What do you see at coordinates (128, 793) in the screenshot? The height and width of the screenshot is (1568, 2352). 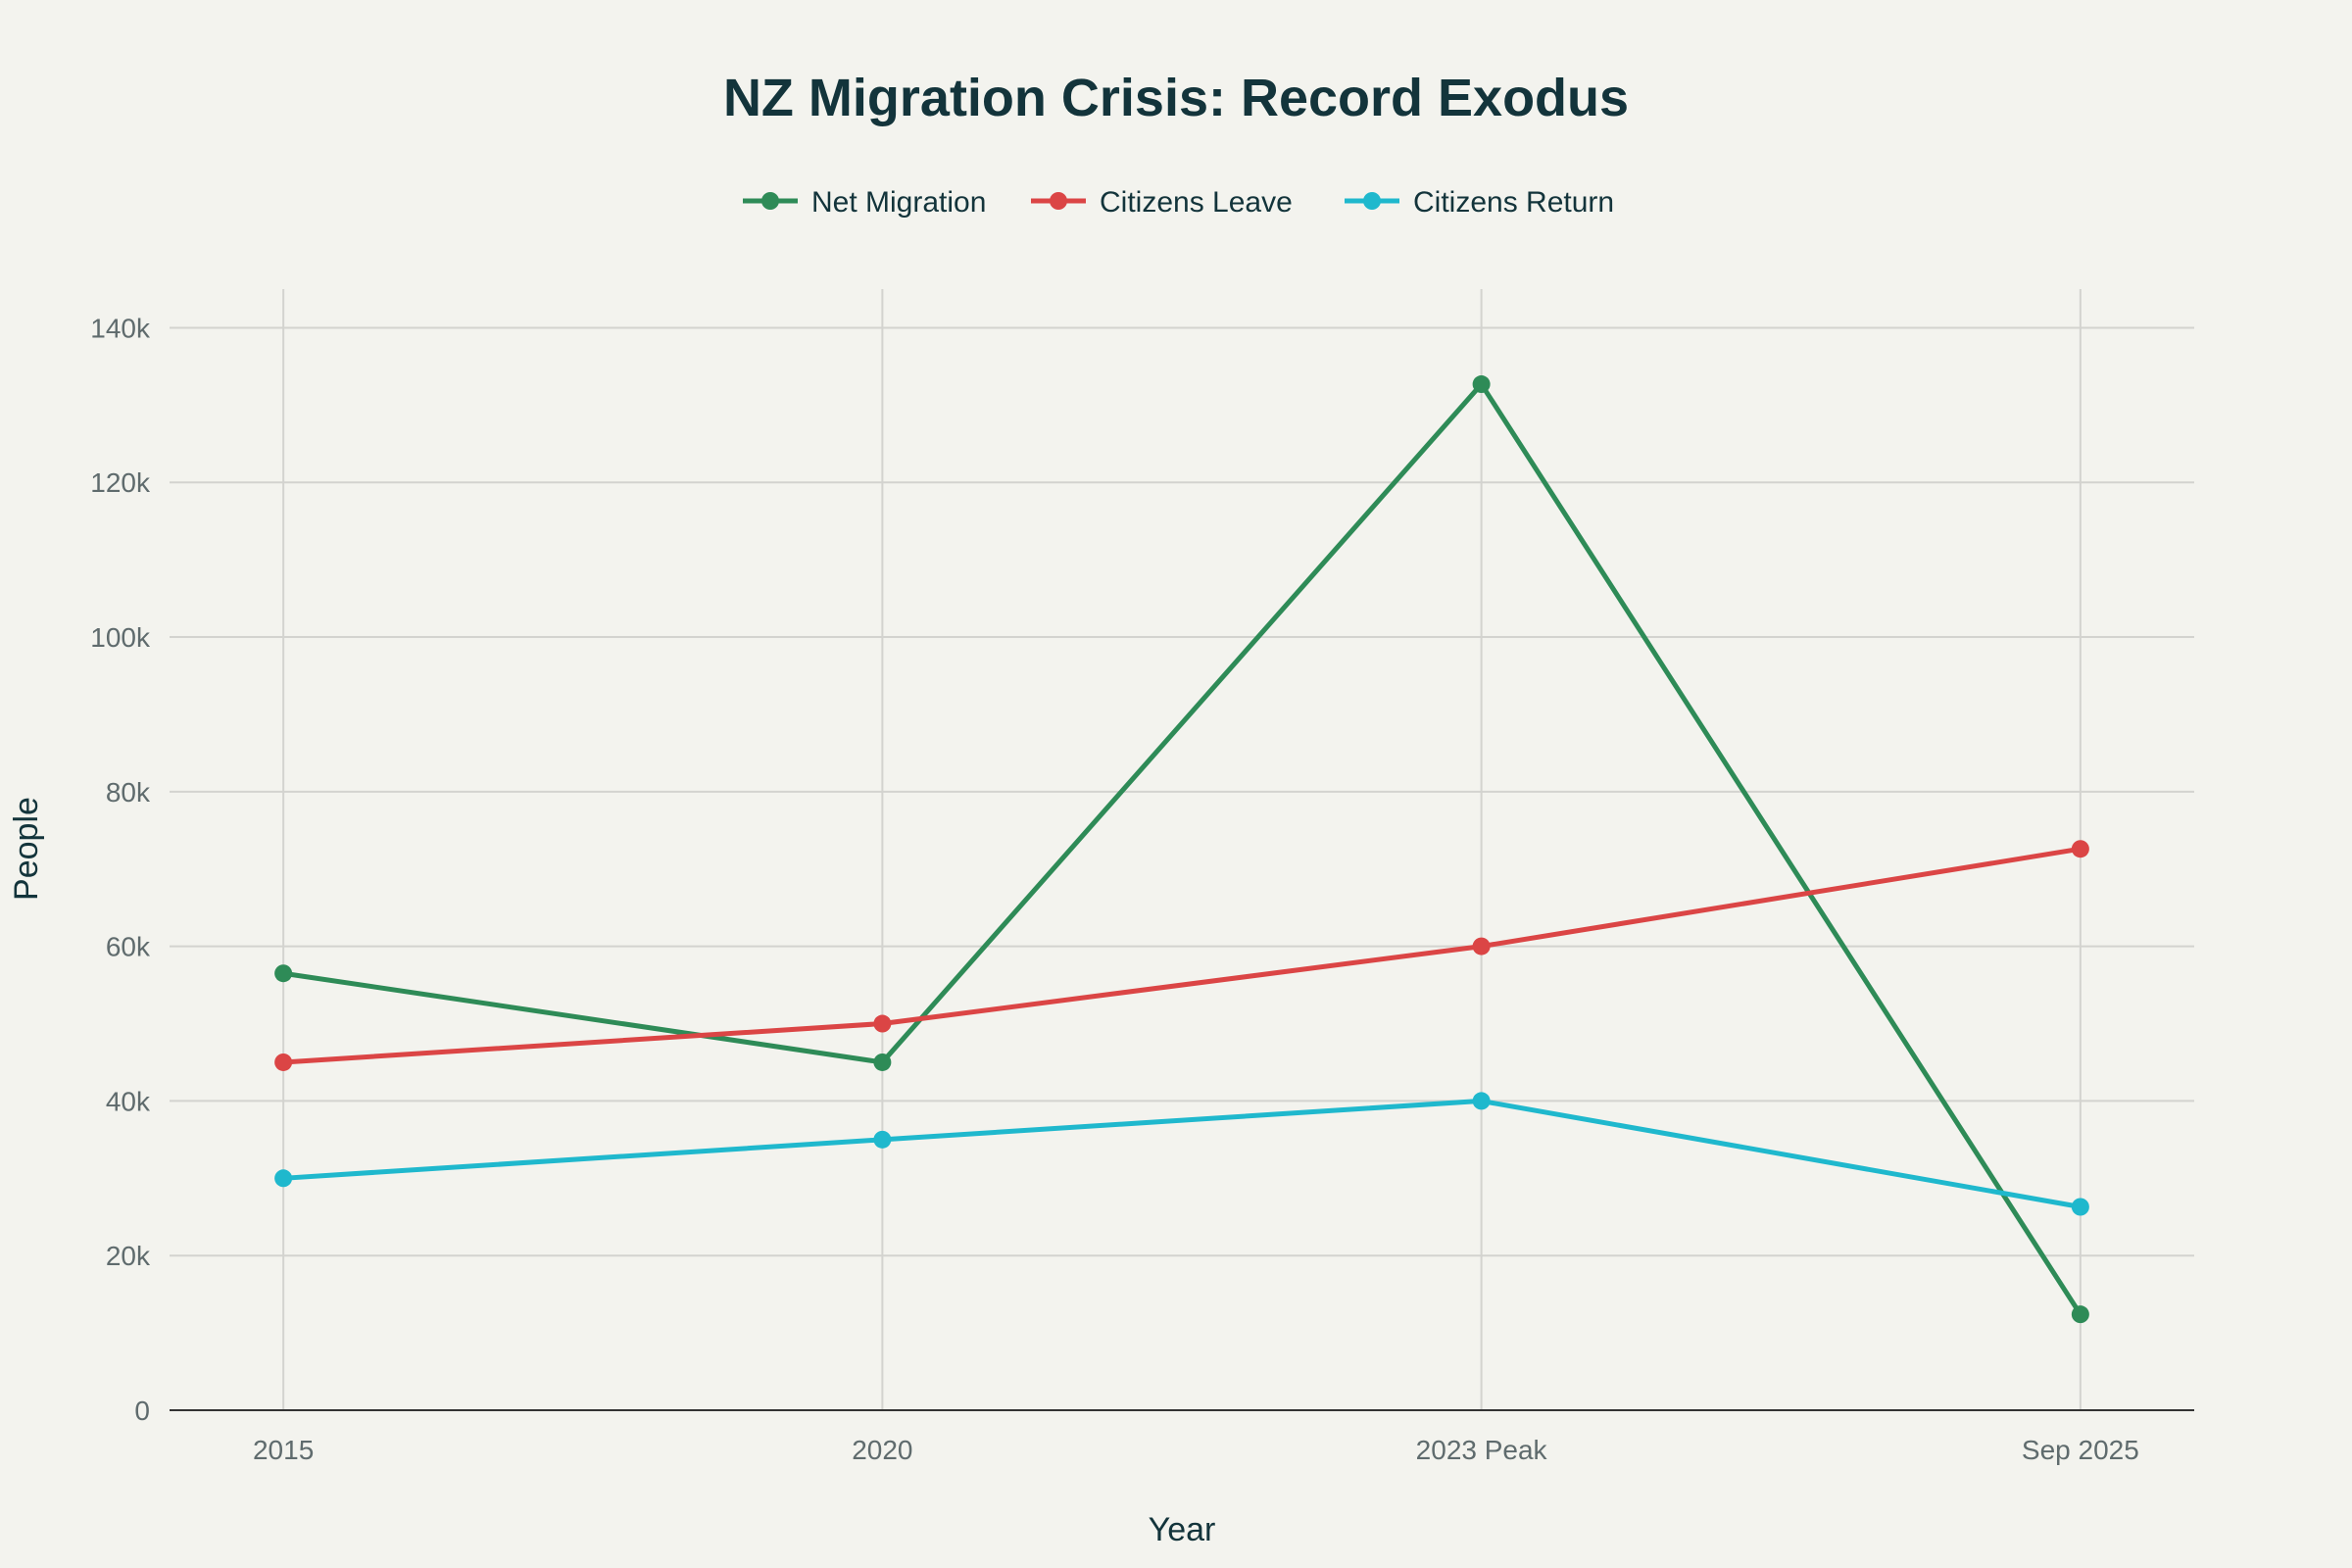 I see `y-tick-label: 80k` at bounding box center [128, 793].